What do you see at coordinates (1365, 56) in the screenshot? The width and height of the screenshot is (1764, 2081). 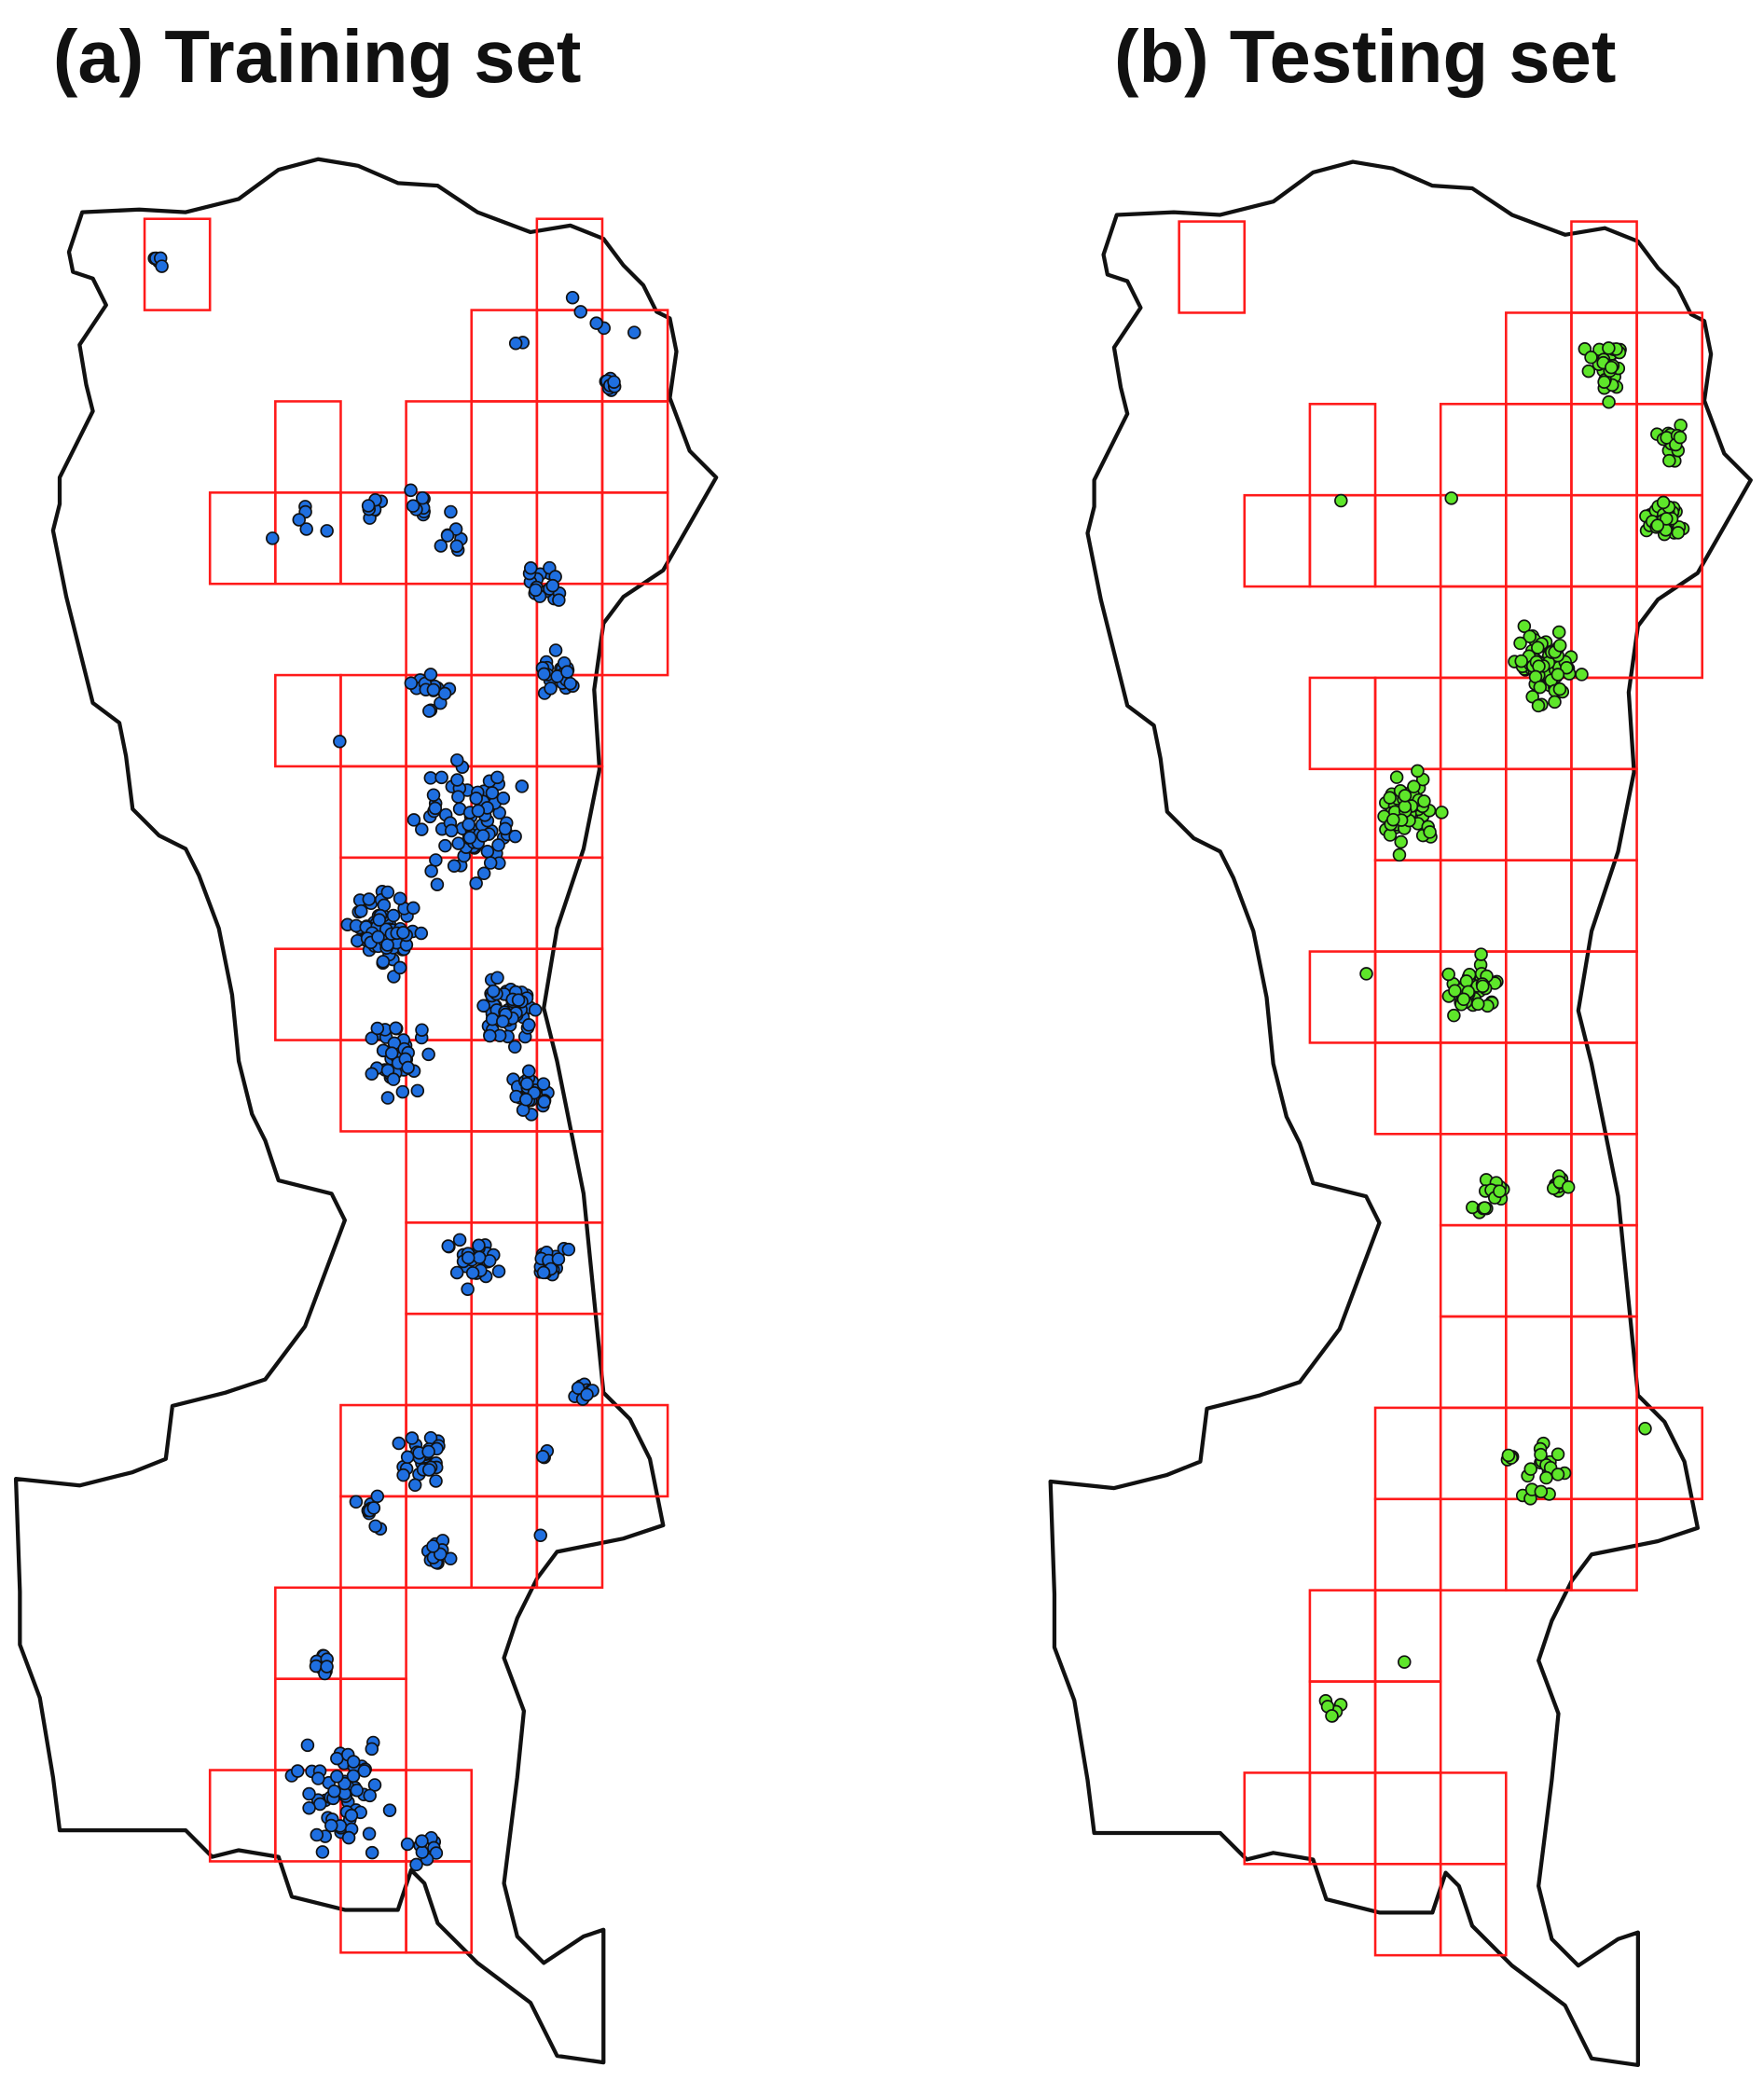 I see `panel-title-testing: (b) Testing set` at bounding box center [1365, 56].